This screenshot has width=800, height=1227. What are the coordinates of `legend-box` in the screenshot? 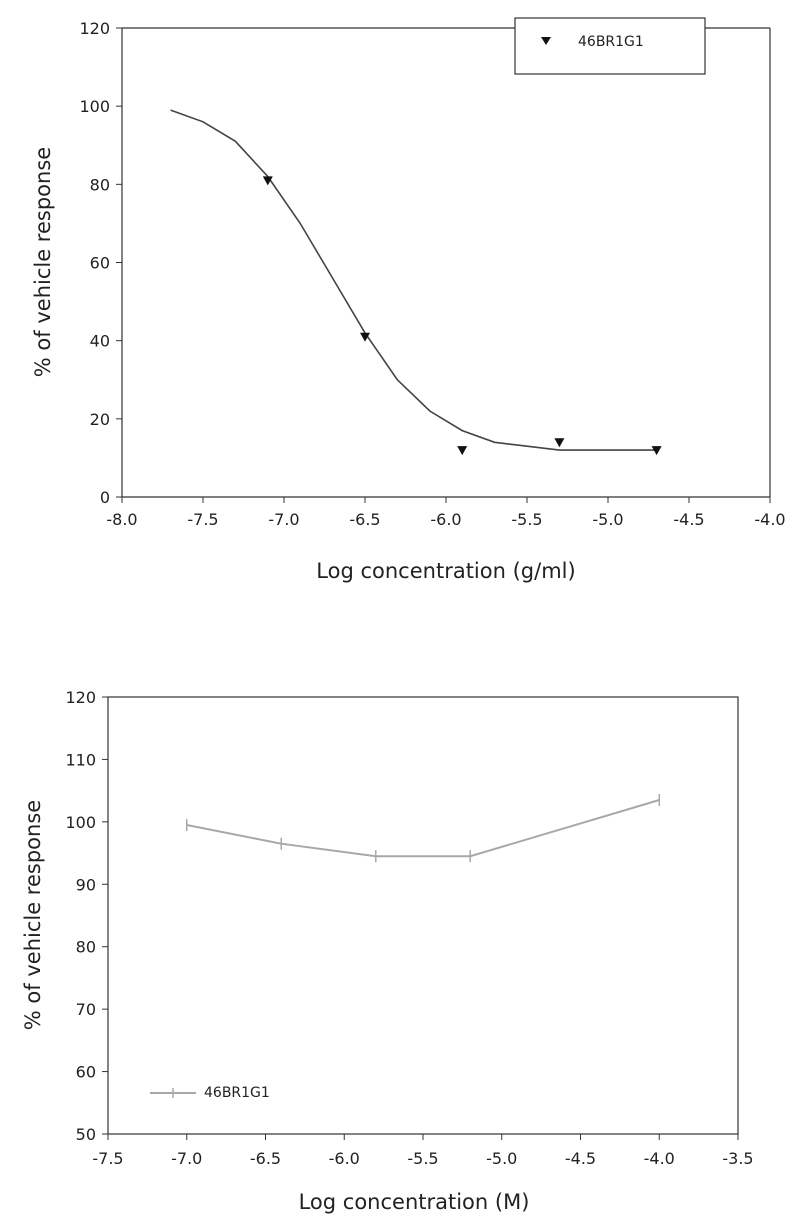 It's located at (610, 46).